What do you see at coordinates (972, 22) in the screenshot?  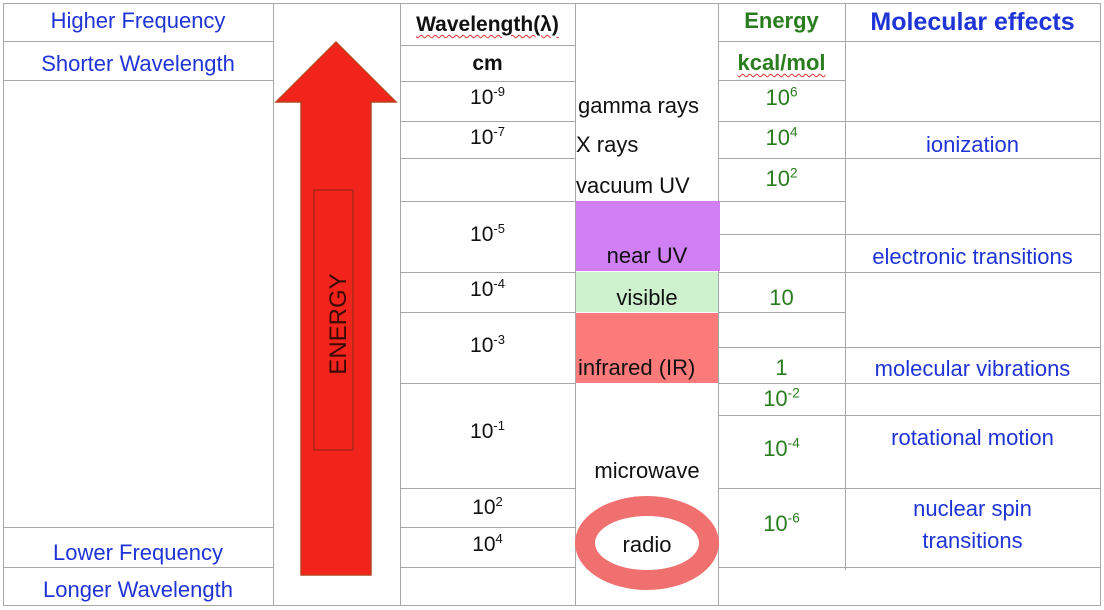 I see `molecular-effects-header: Molecular effects` at bounding box center [972, 22].